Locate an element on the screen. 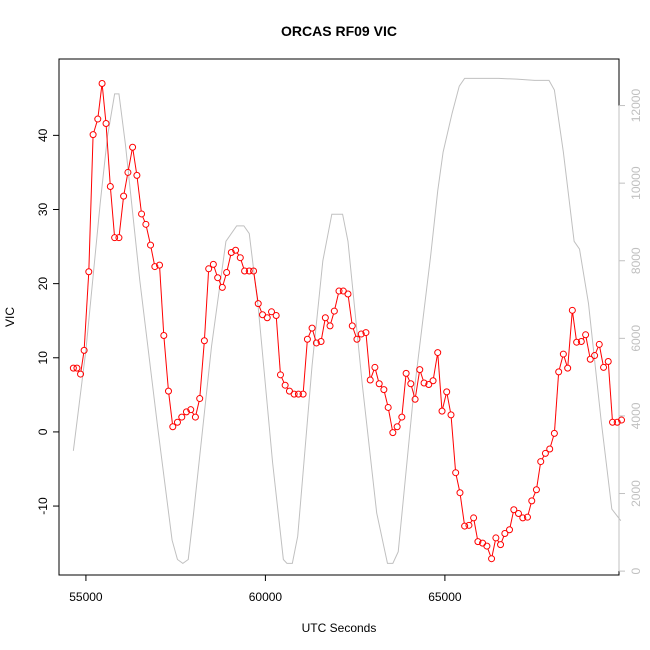  right-axis: 0 2000 4000 6000 8000 10000 12000 is located at coordinates (630, 331).